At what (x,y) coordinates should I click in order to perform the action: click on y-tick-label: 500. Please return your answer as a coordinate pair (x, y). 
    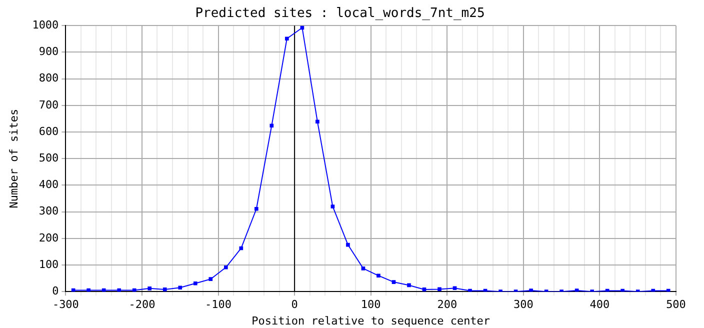
    Looking at the image, I should click on (48, 157).